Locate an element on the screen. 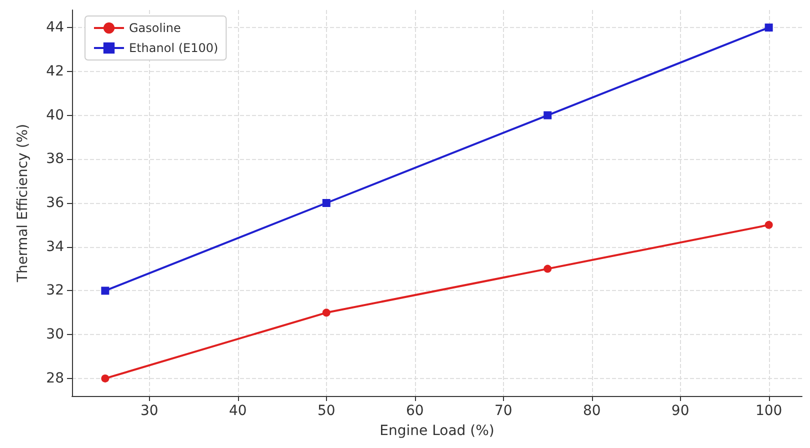  x-tick-label: 80 is located at coordinates (591, 411).